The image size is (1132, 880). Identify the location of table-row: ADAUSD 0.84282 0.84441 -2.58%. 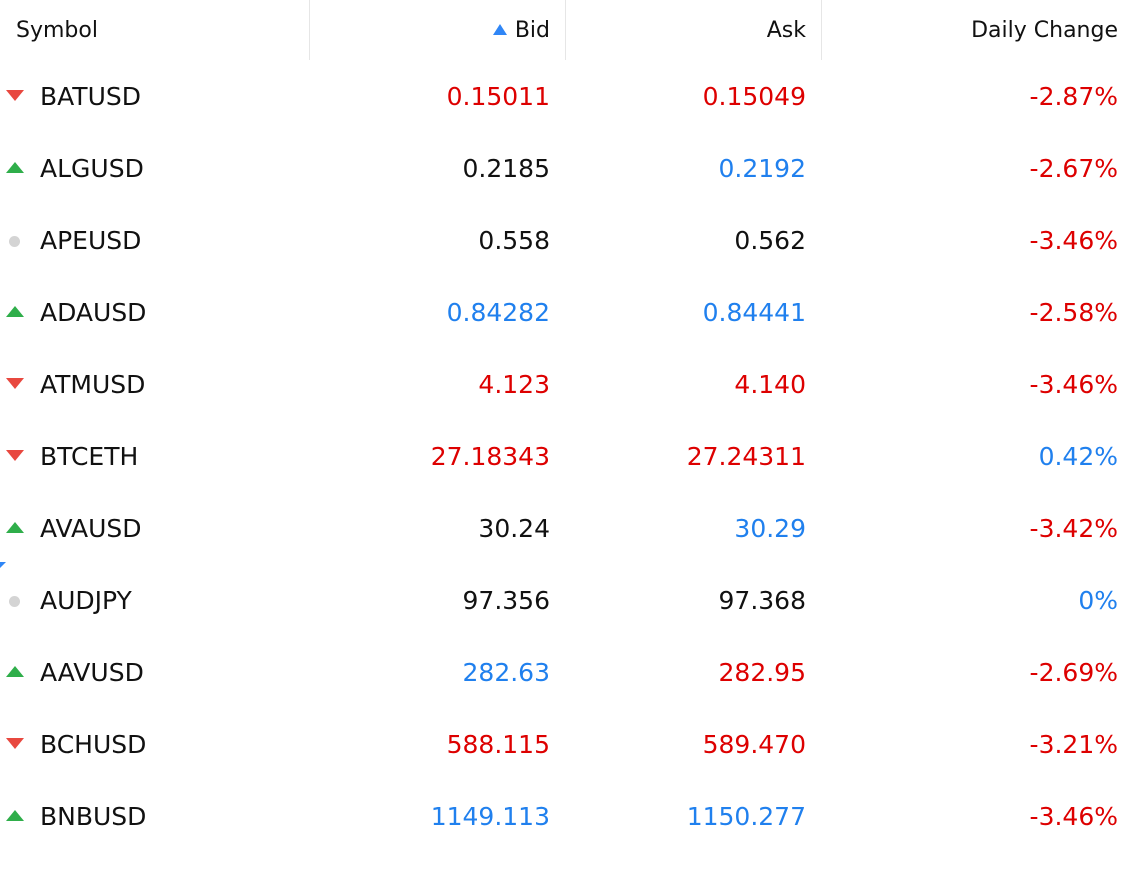
(566, 312).